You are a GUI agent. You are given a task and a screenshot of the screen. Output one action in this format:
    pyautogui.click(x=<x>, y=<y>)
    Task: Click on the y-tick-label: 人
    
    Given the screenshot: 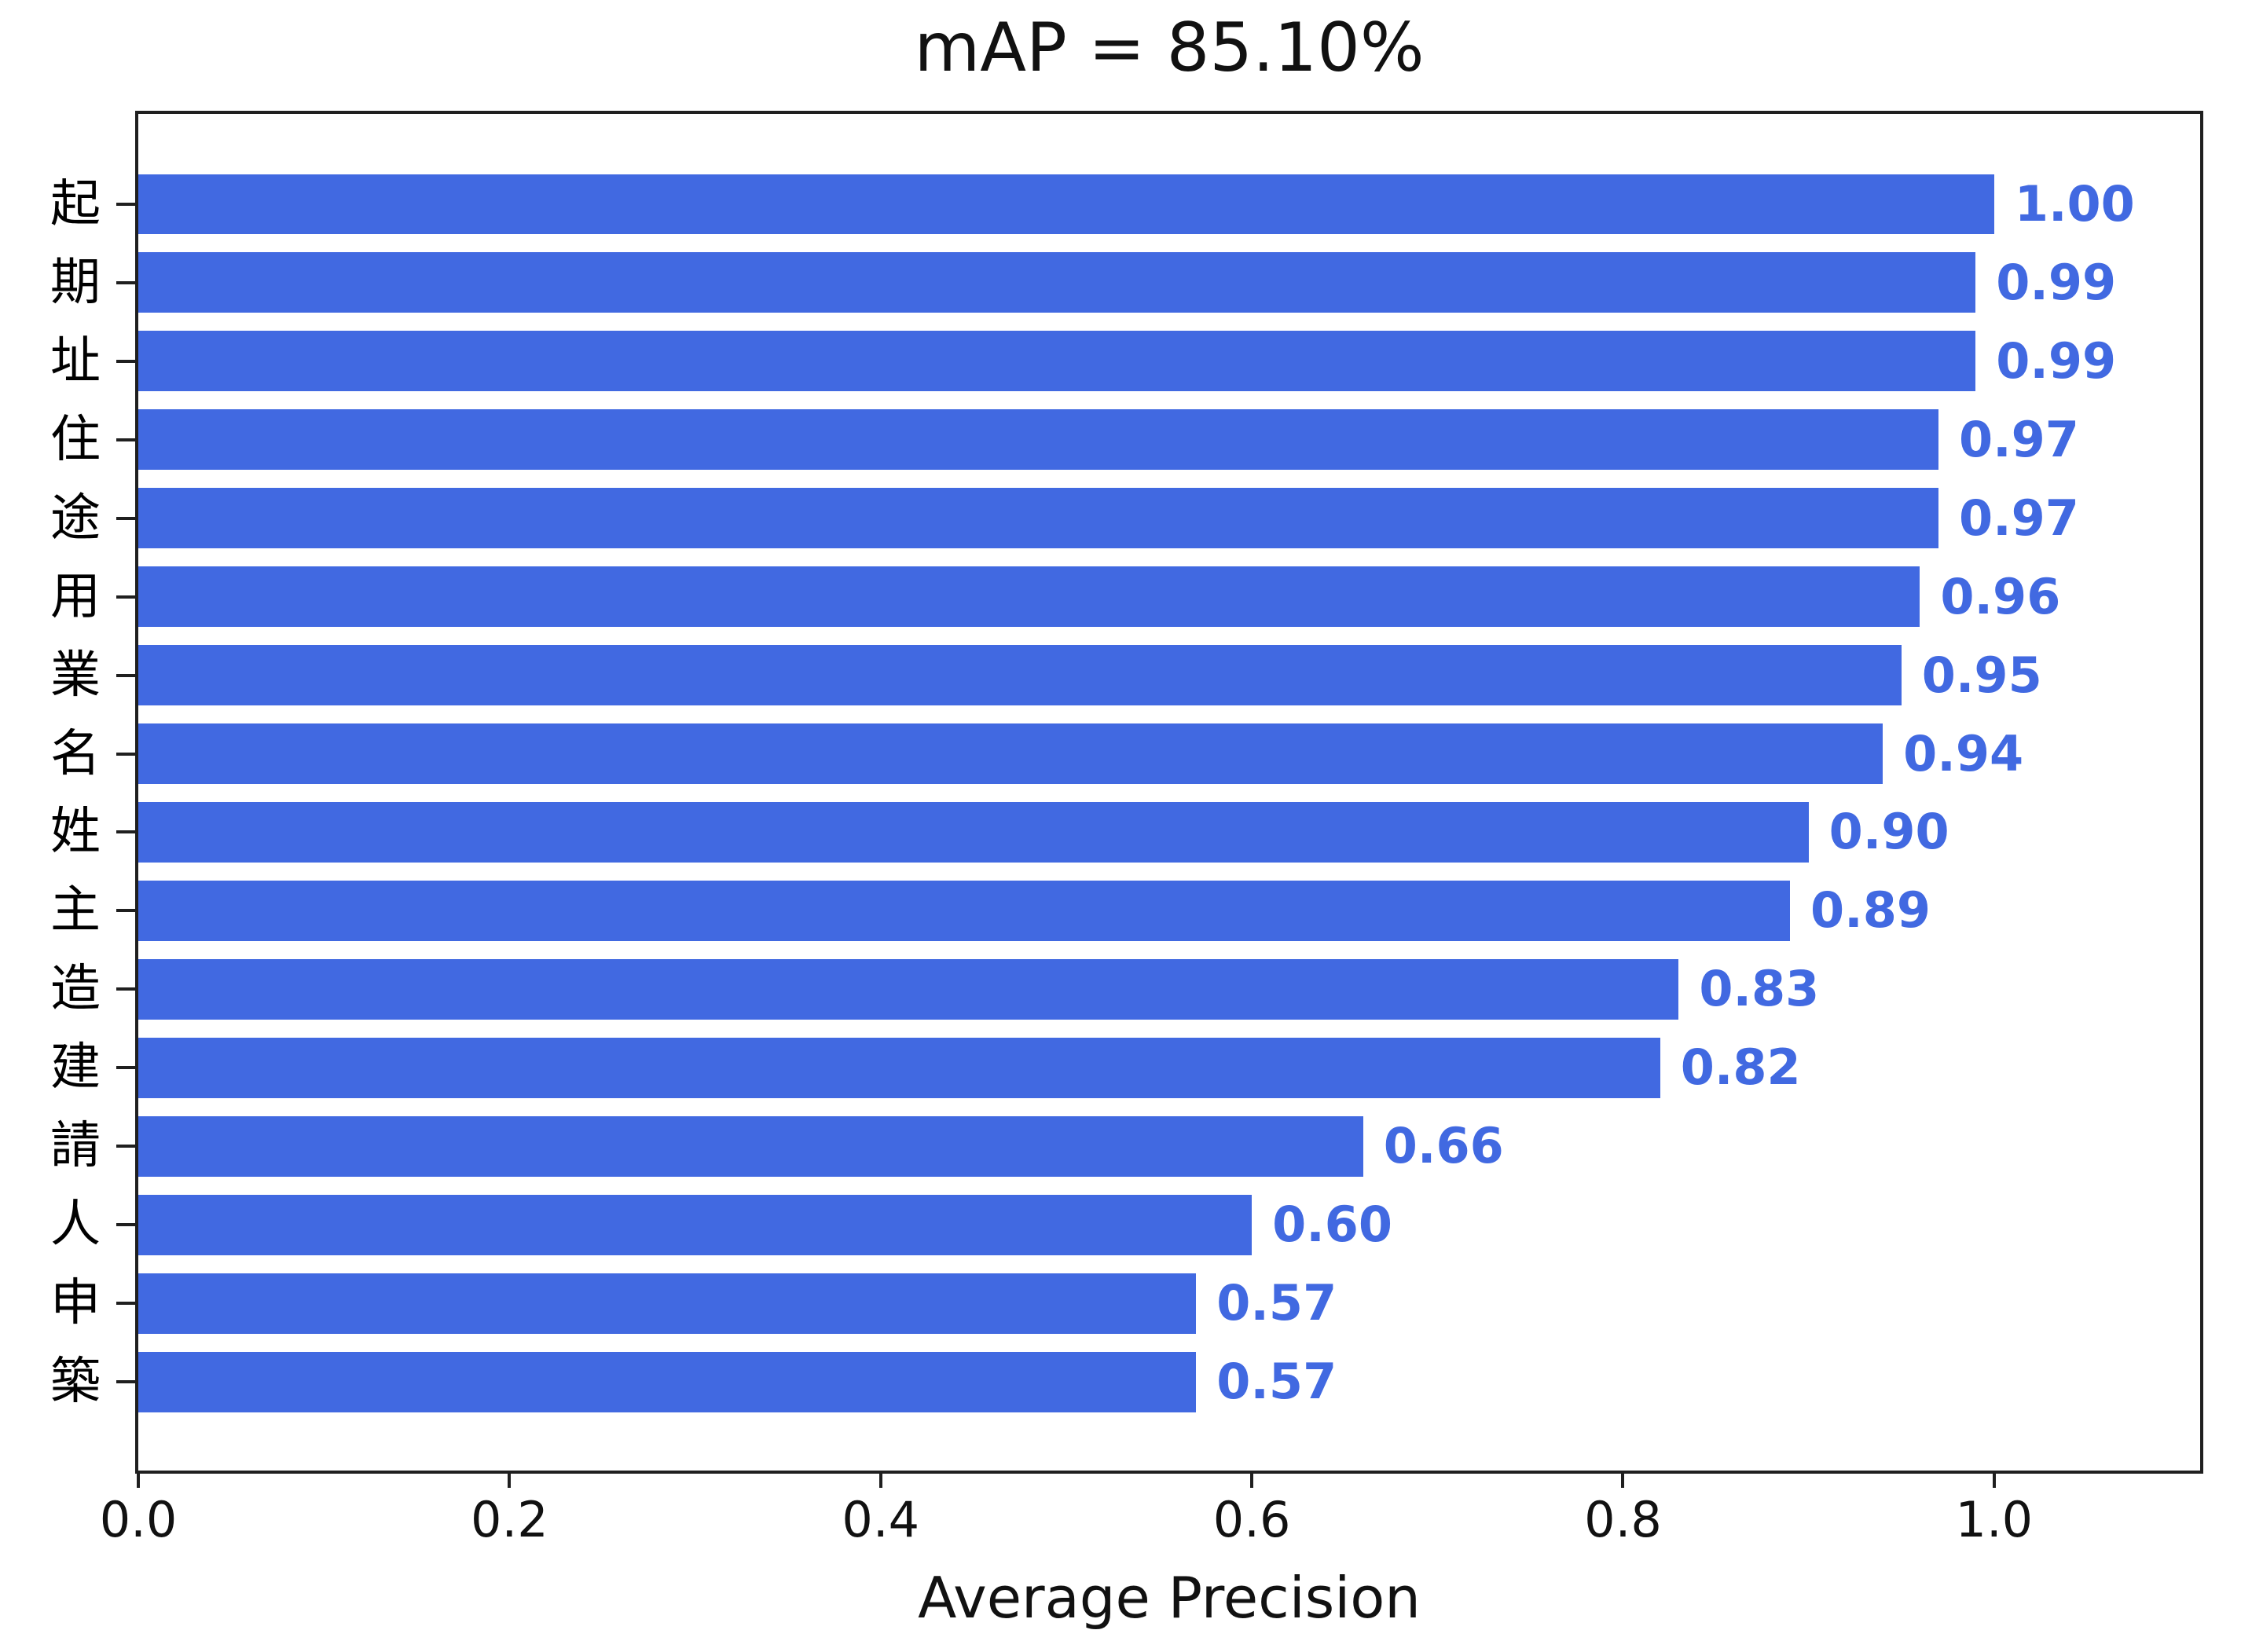 What is the action you would take?
    pyautogui.click(x=75, y=1224)
    